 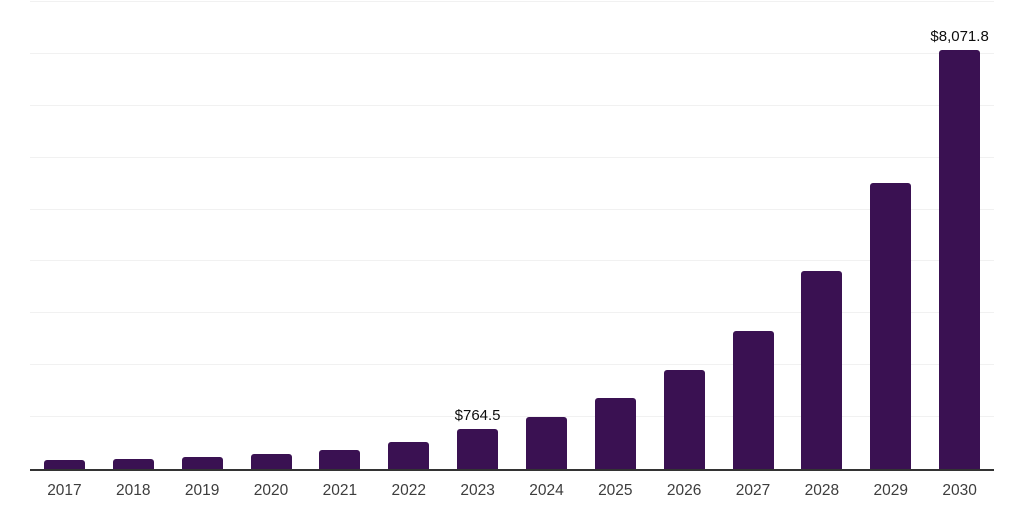 I want to click on x-tick-2022: 2022, so click(x=408, y=490).